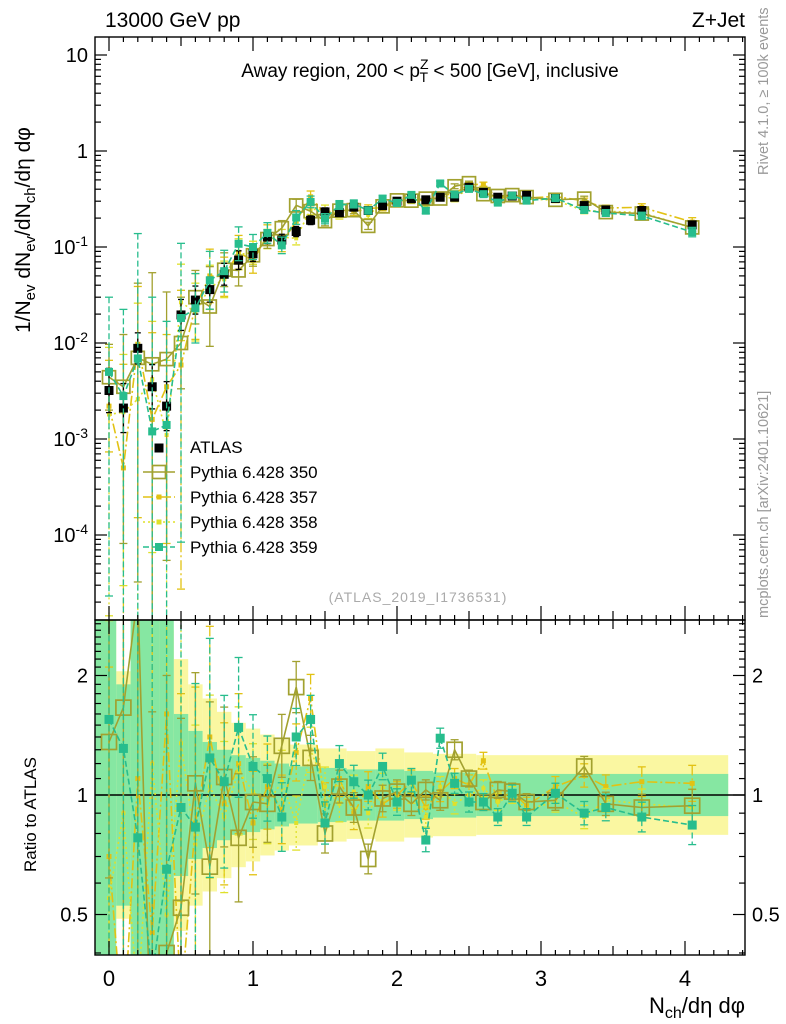 The image size is (786, 1024). What do you see at coordinates (216, 447) in the screenshot?
I see `legend-label-atlas: ATLAS` at bounding box center [216, 447].